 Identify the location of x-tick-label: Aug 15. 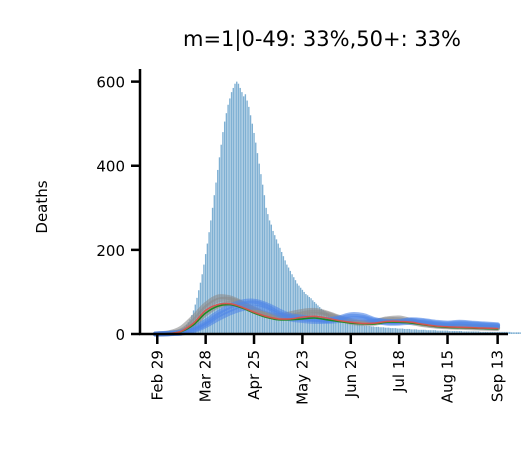
(448, 376).